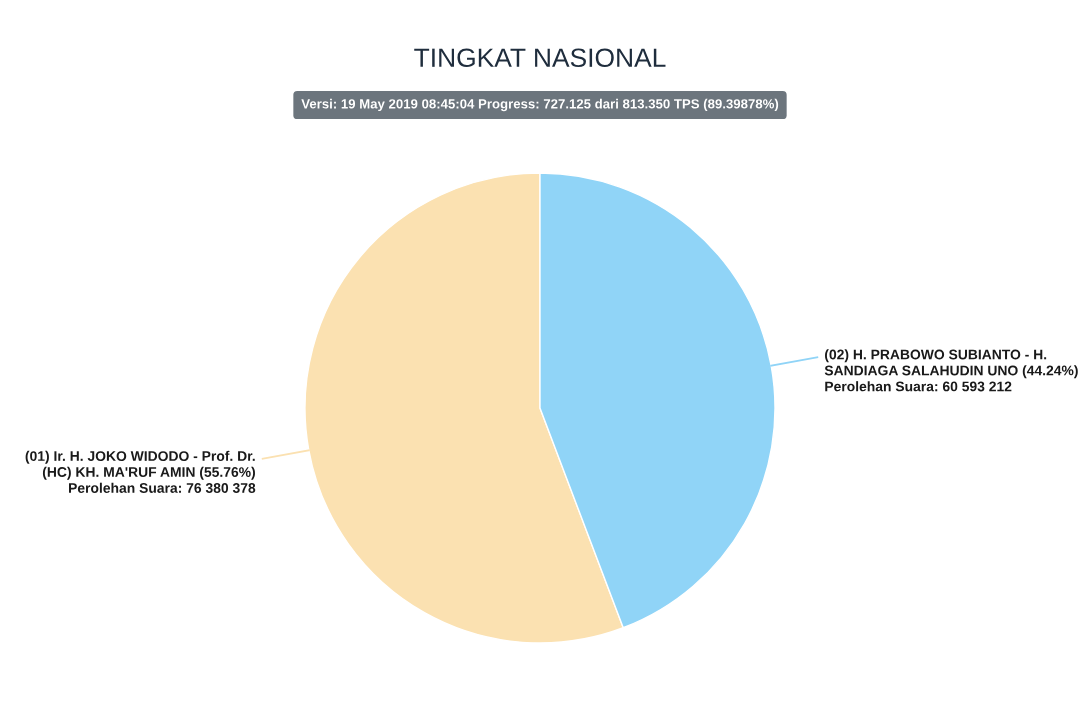 The height and width of the screenshot is (720, 1080). I want to click on chart-subtitle: Versi: 19 May 2019 08:45:04 Progress: 727.125 dari 813.350 TPS (89.39878%), so click(540, 105).